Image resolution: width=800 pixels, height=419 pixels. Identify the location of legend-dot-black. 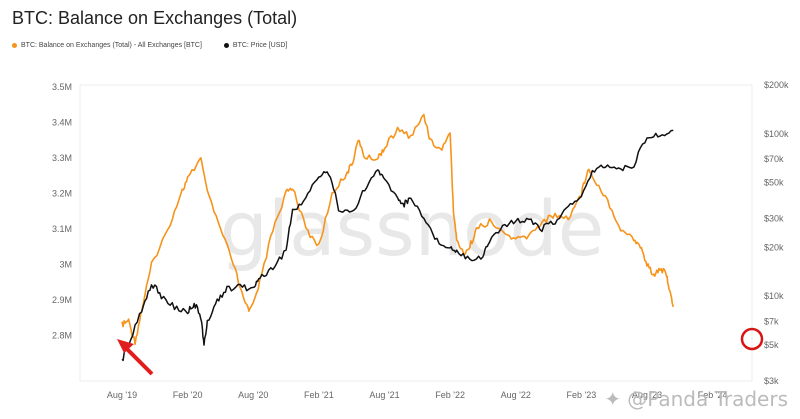
(226, 45).